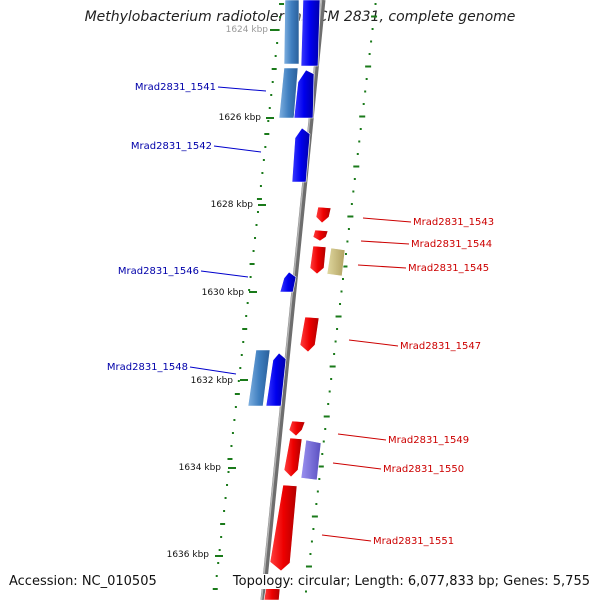 This screenshot has height=600, width=600. I want to click on tick-1632: 1632 kbp, so click(219, 381).